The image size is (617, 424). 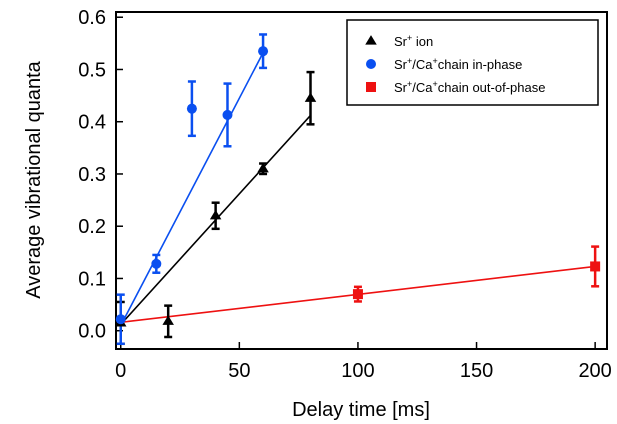 What do you see at coordinates (92, 18) in the screenshot?
I see `y-tick-label: 0.6` at bounding box center [92, 18].